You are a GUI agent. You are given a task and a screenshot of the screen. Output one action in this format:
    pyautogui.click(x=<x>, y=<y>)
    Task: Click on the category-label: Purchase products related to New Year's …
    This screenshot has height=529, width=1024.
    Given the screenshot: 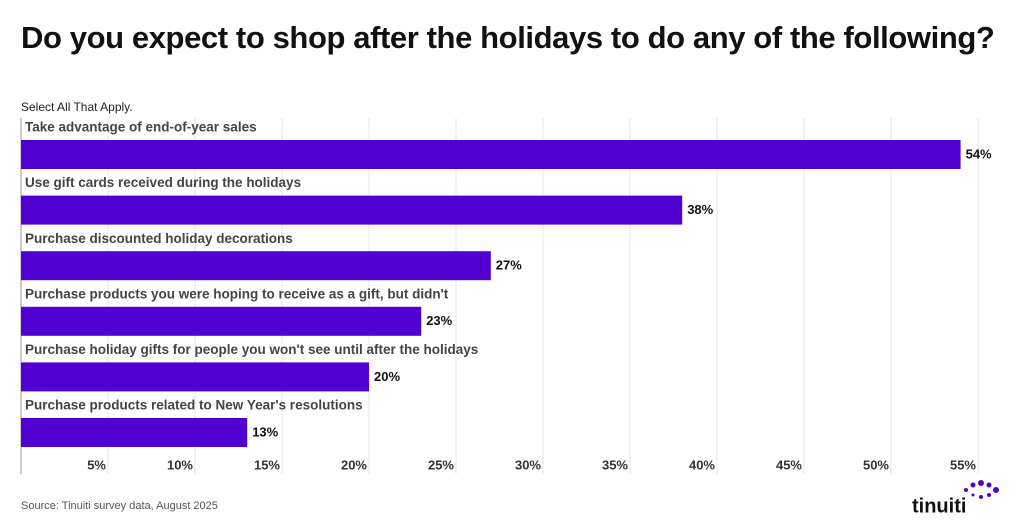 What is the action you would take?
    pyautogui.click(x=194, y=405)
    